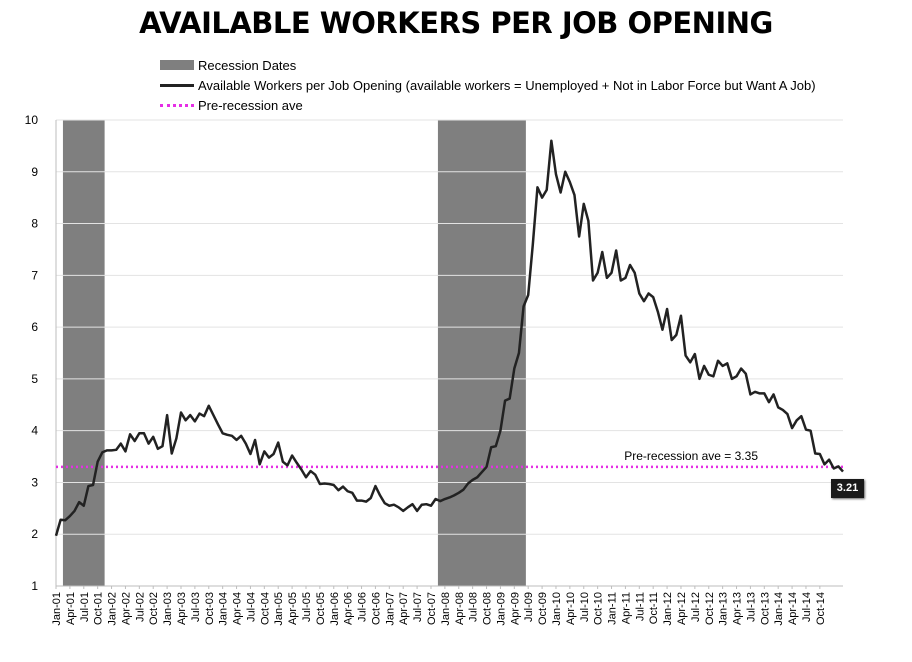 The height and width of the screenshot is (662, 912). I want to click on x-tick-label-jul-12: Jul-12, so click(696, 607).